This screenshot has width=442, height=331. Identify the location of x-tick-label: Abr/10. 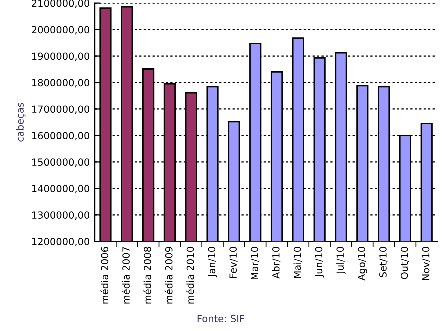
(276, 263).